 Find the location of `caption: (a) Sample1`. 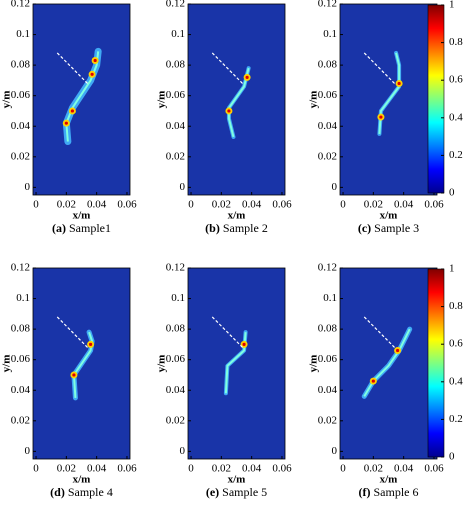

caption: (a) Sample1 is located at coordinates (81, 228).